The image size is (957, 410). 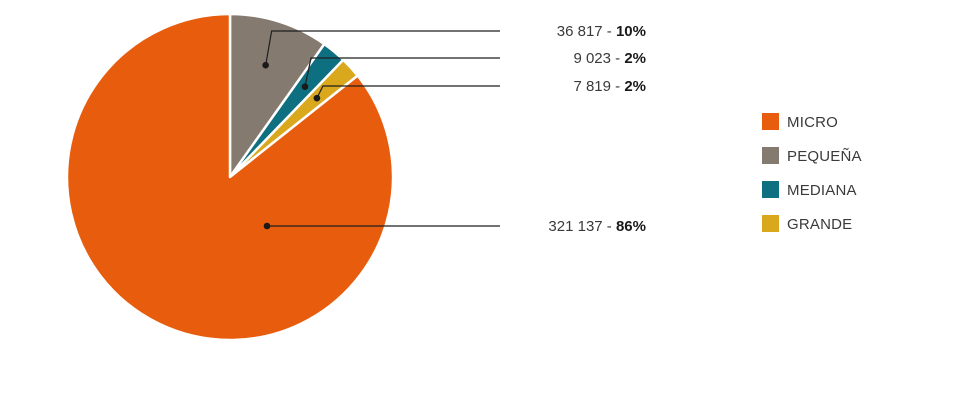 I want to click on legend-swatch-pequena, so click(x=770, y=155).